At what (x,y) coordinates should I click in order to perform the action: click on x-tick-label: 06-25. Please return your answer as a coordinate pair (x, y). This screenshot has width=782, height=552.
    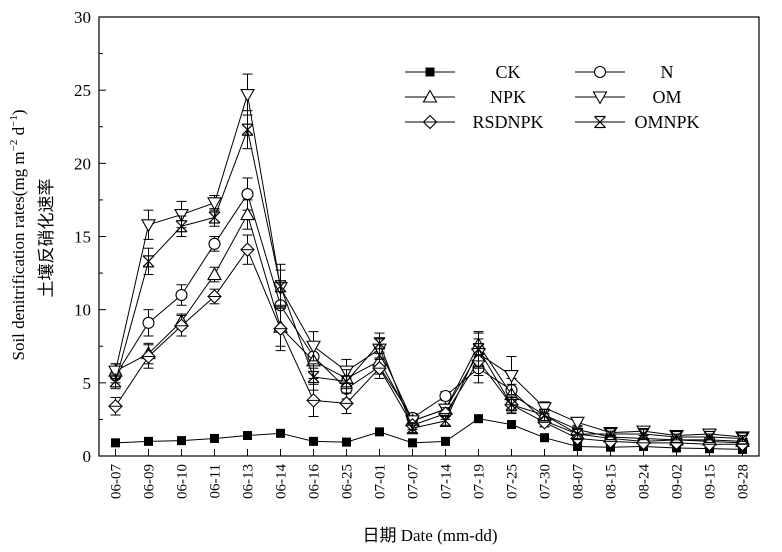
    Looking at the image, I should click on (348, 481).